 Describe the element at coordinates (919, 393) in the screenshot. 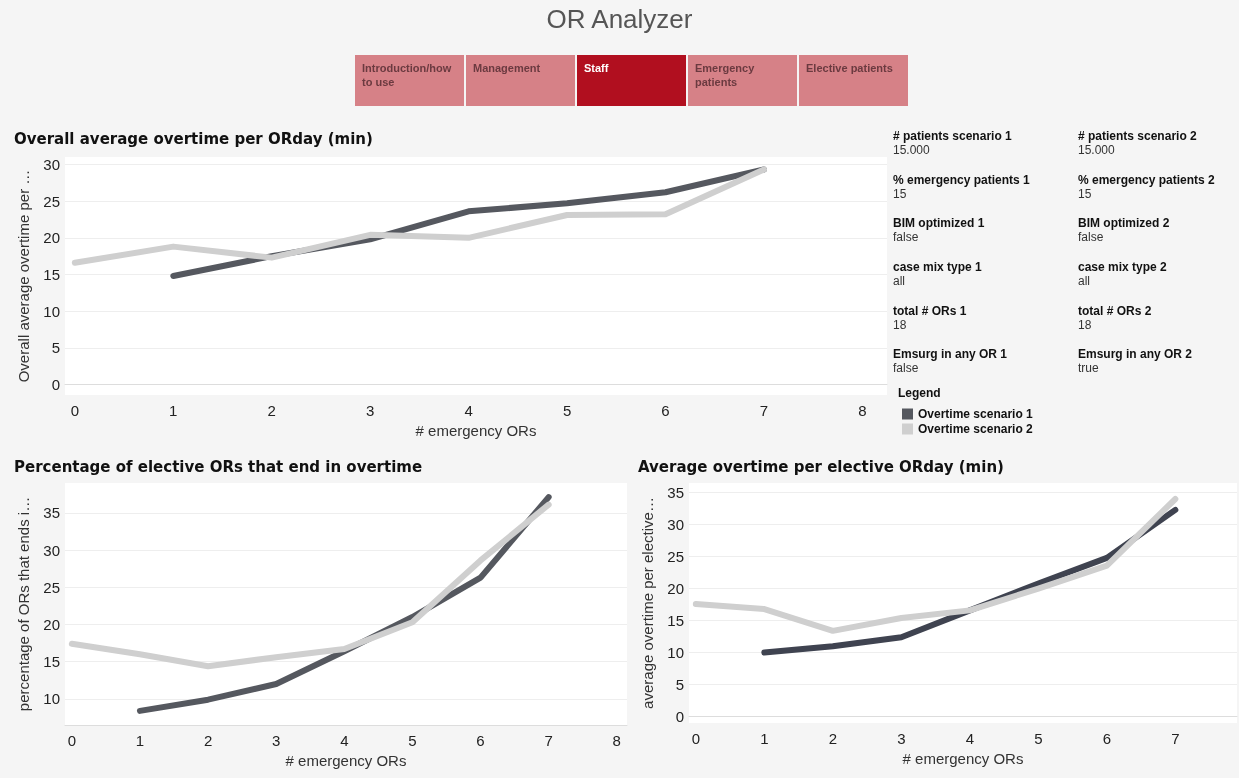

I see `legend-title: Legend` at that location.